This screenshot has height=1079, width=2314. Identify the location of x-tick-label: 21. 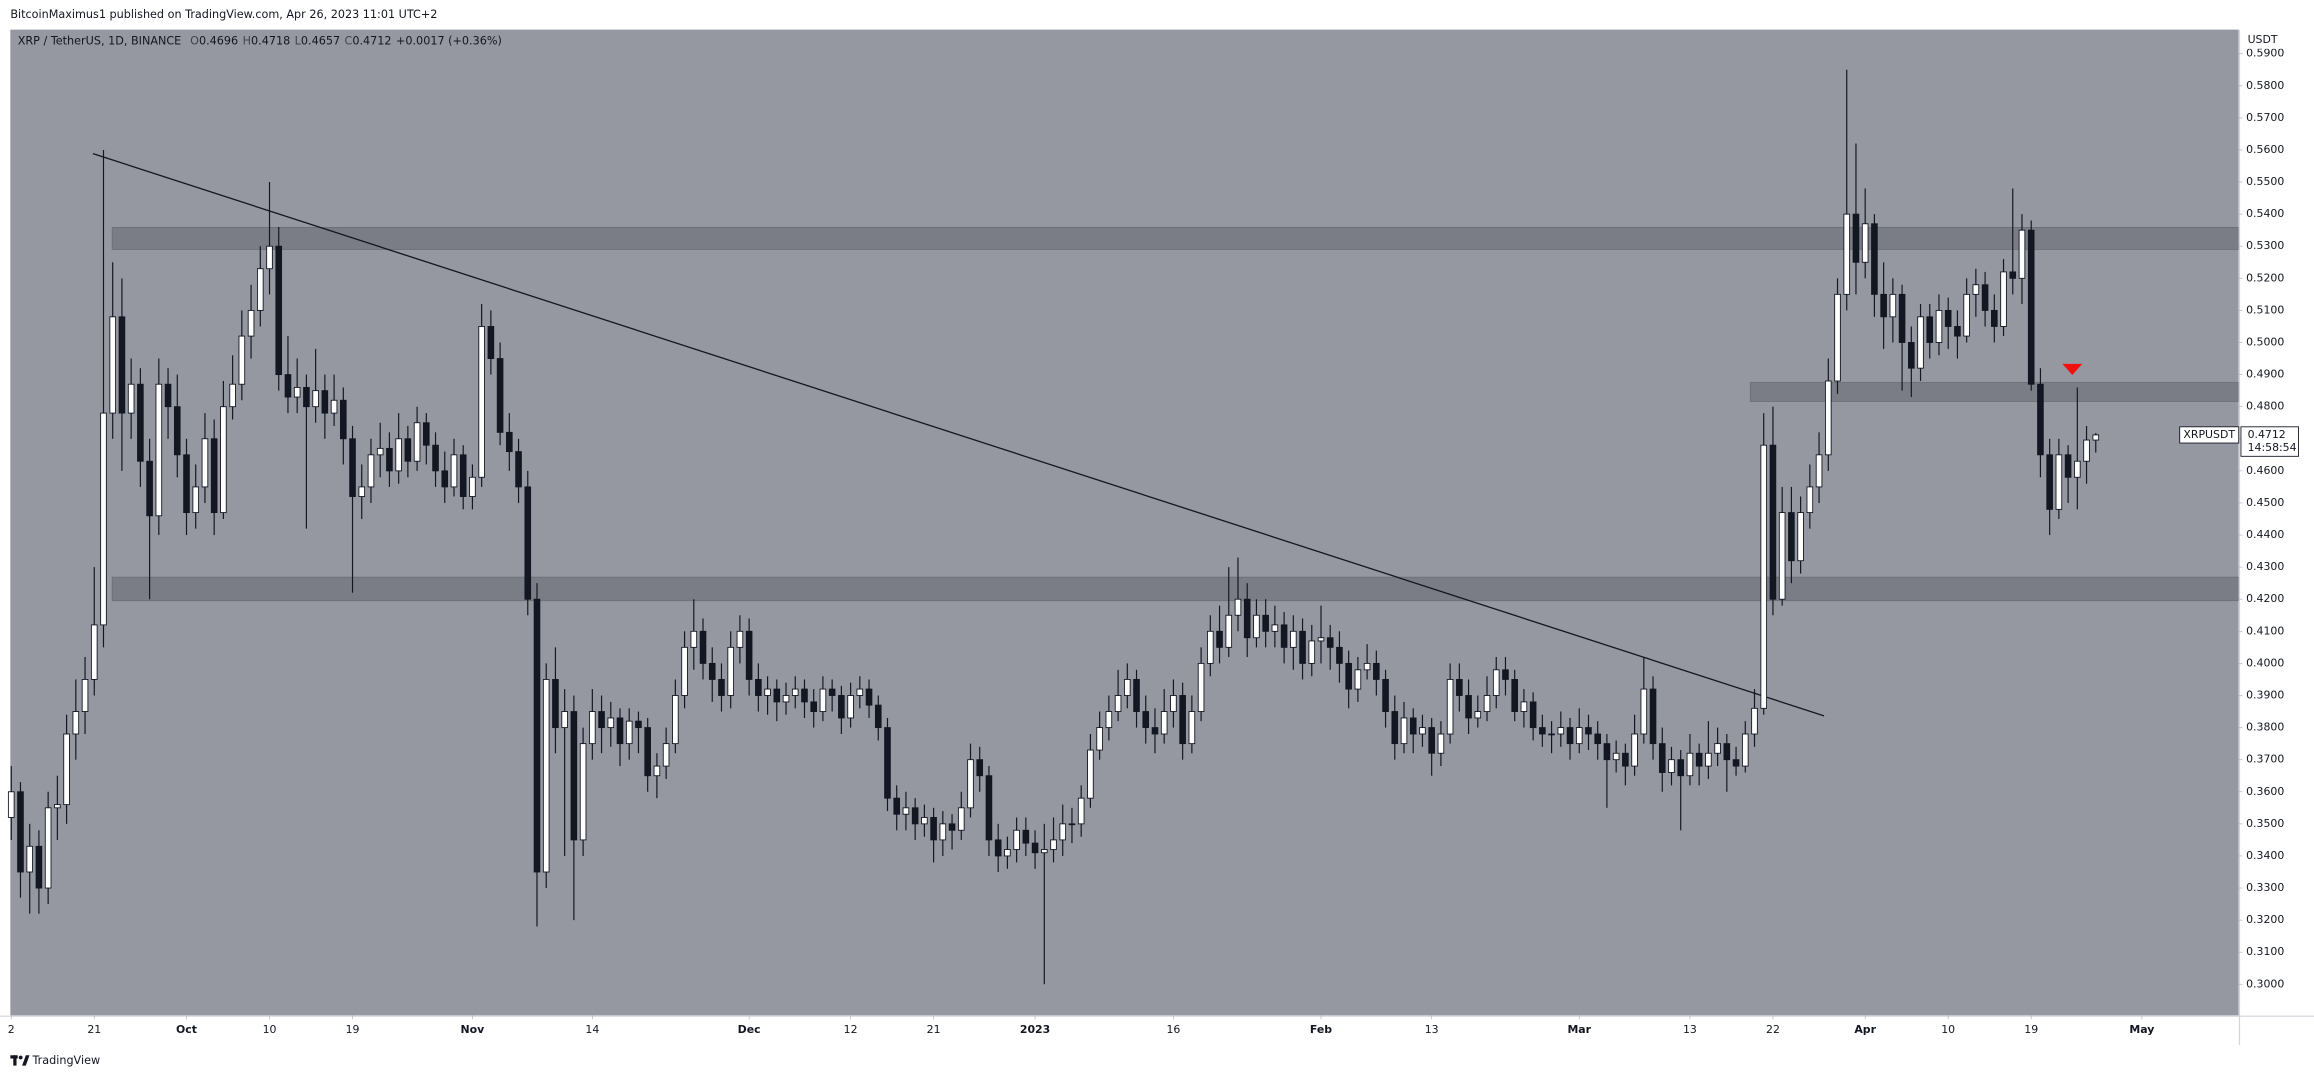
(934, 1029).